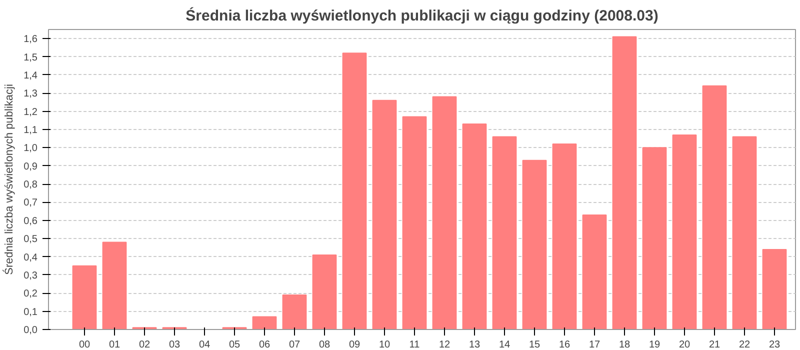  Describe the element at coordinates (774, 345) in the screenshot. I see `x-tick-label: 23` at that location.